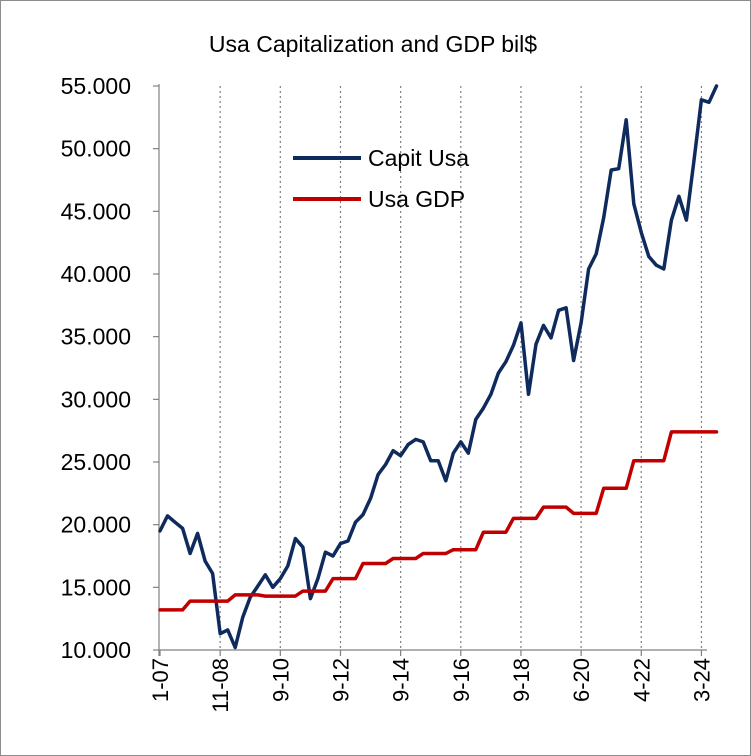  Describe the element at coordinates (96, 399) in the screenshot. I see `y-tick-label: 30.000` at that location.